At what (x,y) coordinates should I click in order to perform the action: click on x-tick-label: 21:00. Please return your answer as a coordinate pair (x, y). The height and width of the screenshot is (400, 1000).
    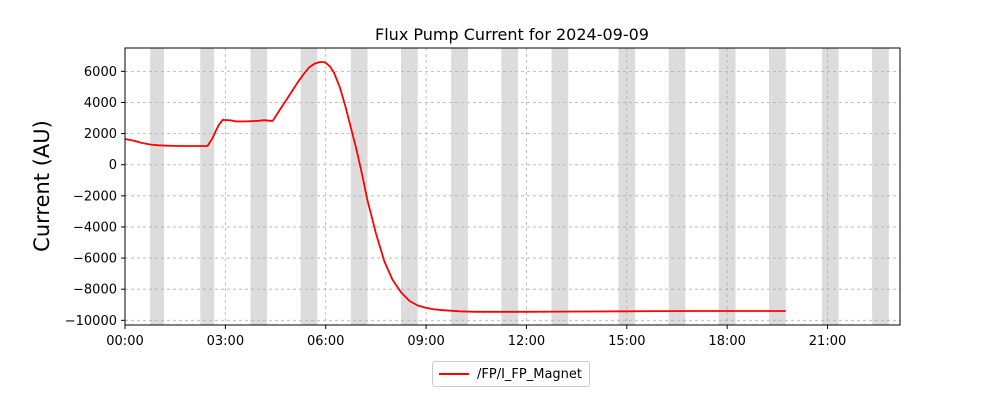
    Looking at the image, I should click on (827, 341).